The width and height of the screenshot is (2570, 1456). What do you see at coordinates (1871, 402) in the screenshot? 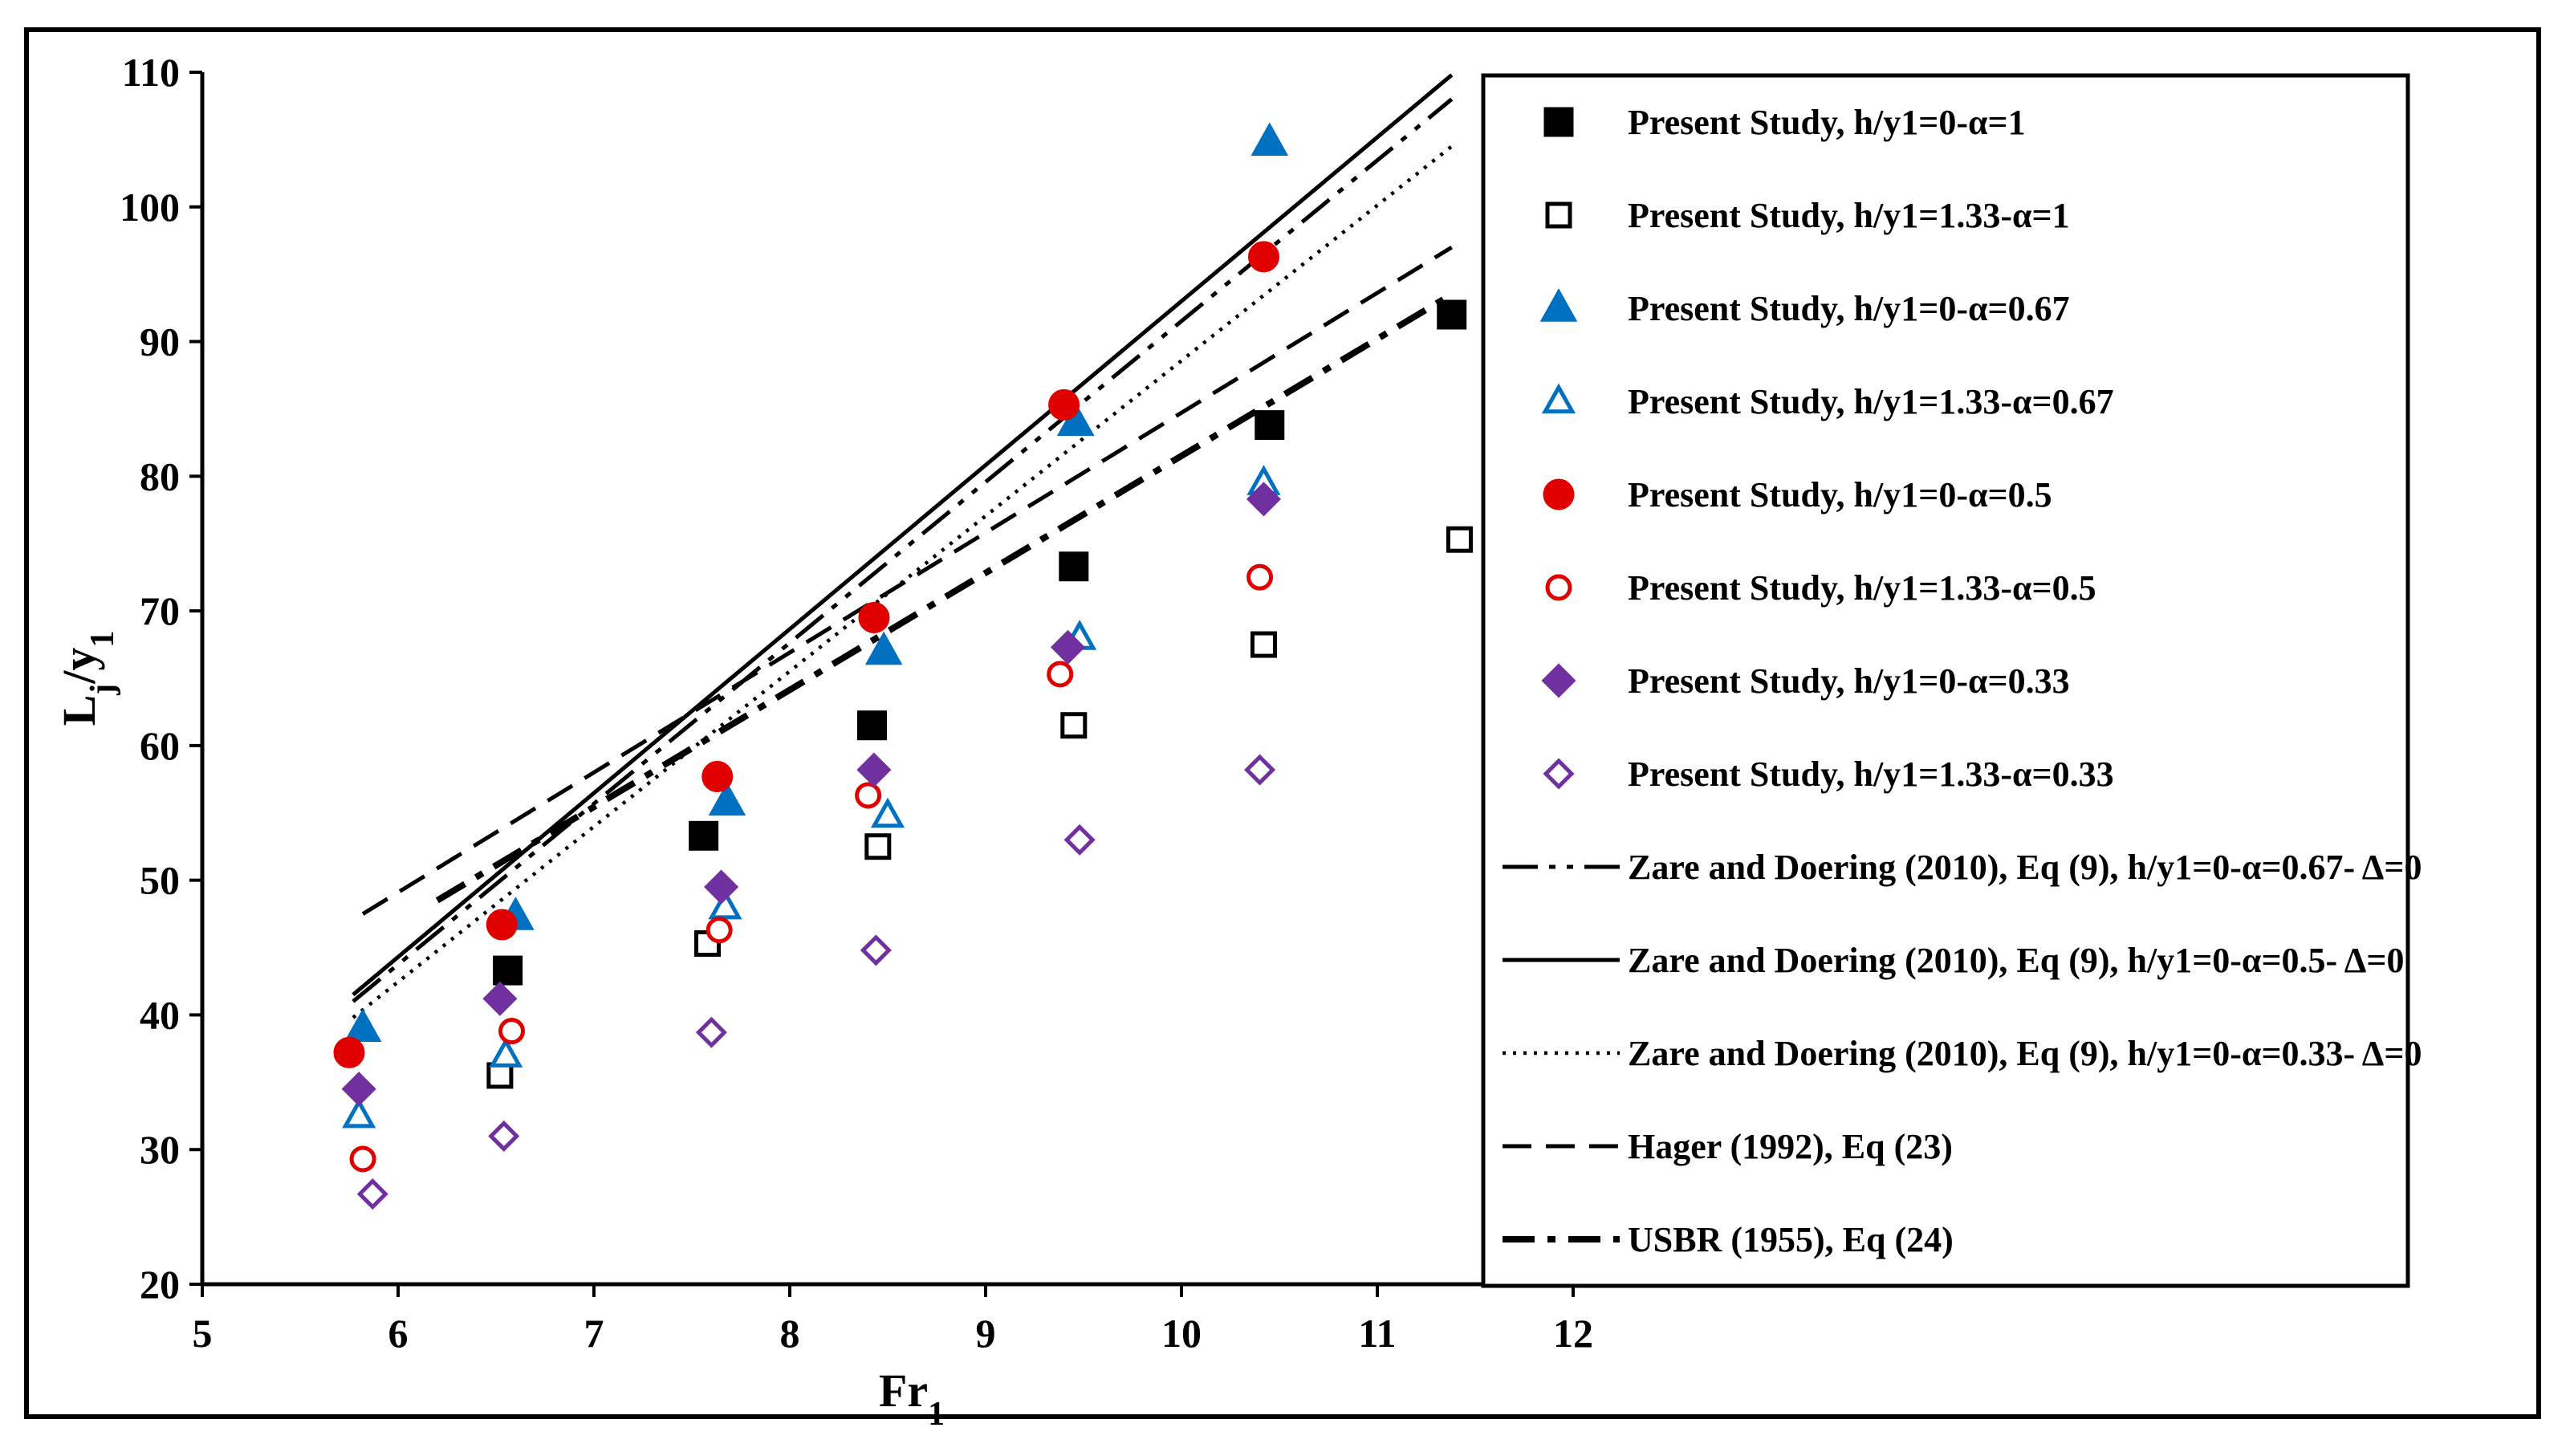
I see `legend-label-4: Present Study, h/y1=1.33-α=0.67` at bounding box center [1871, 402].